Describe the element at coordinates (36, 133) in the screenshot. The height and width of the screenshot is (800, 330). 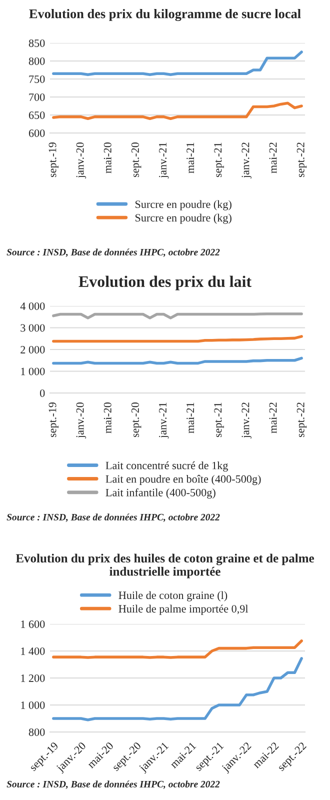
I see `y-tick-label: 600` at that location.